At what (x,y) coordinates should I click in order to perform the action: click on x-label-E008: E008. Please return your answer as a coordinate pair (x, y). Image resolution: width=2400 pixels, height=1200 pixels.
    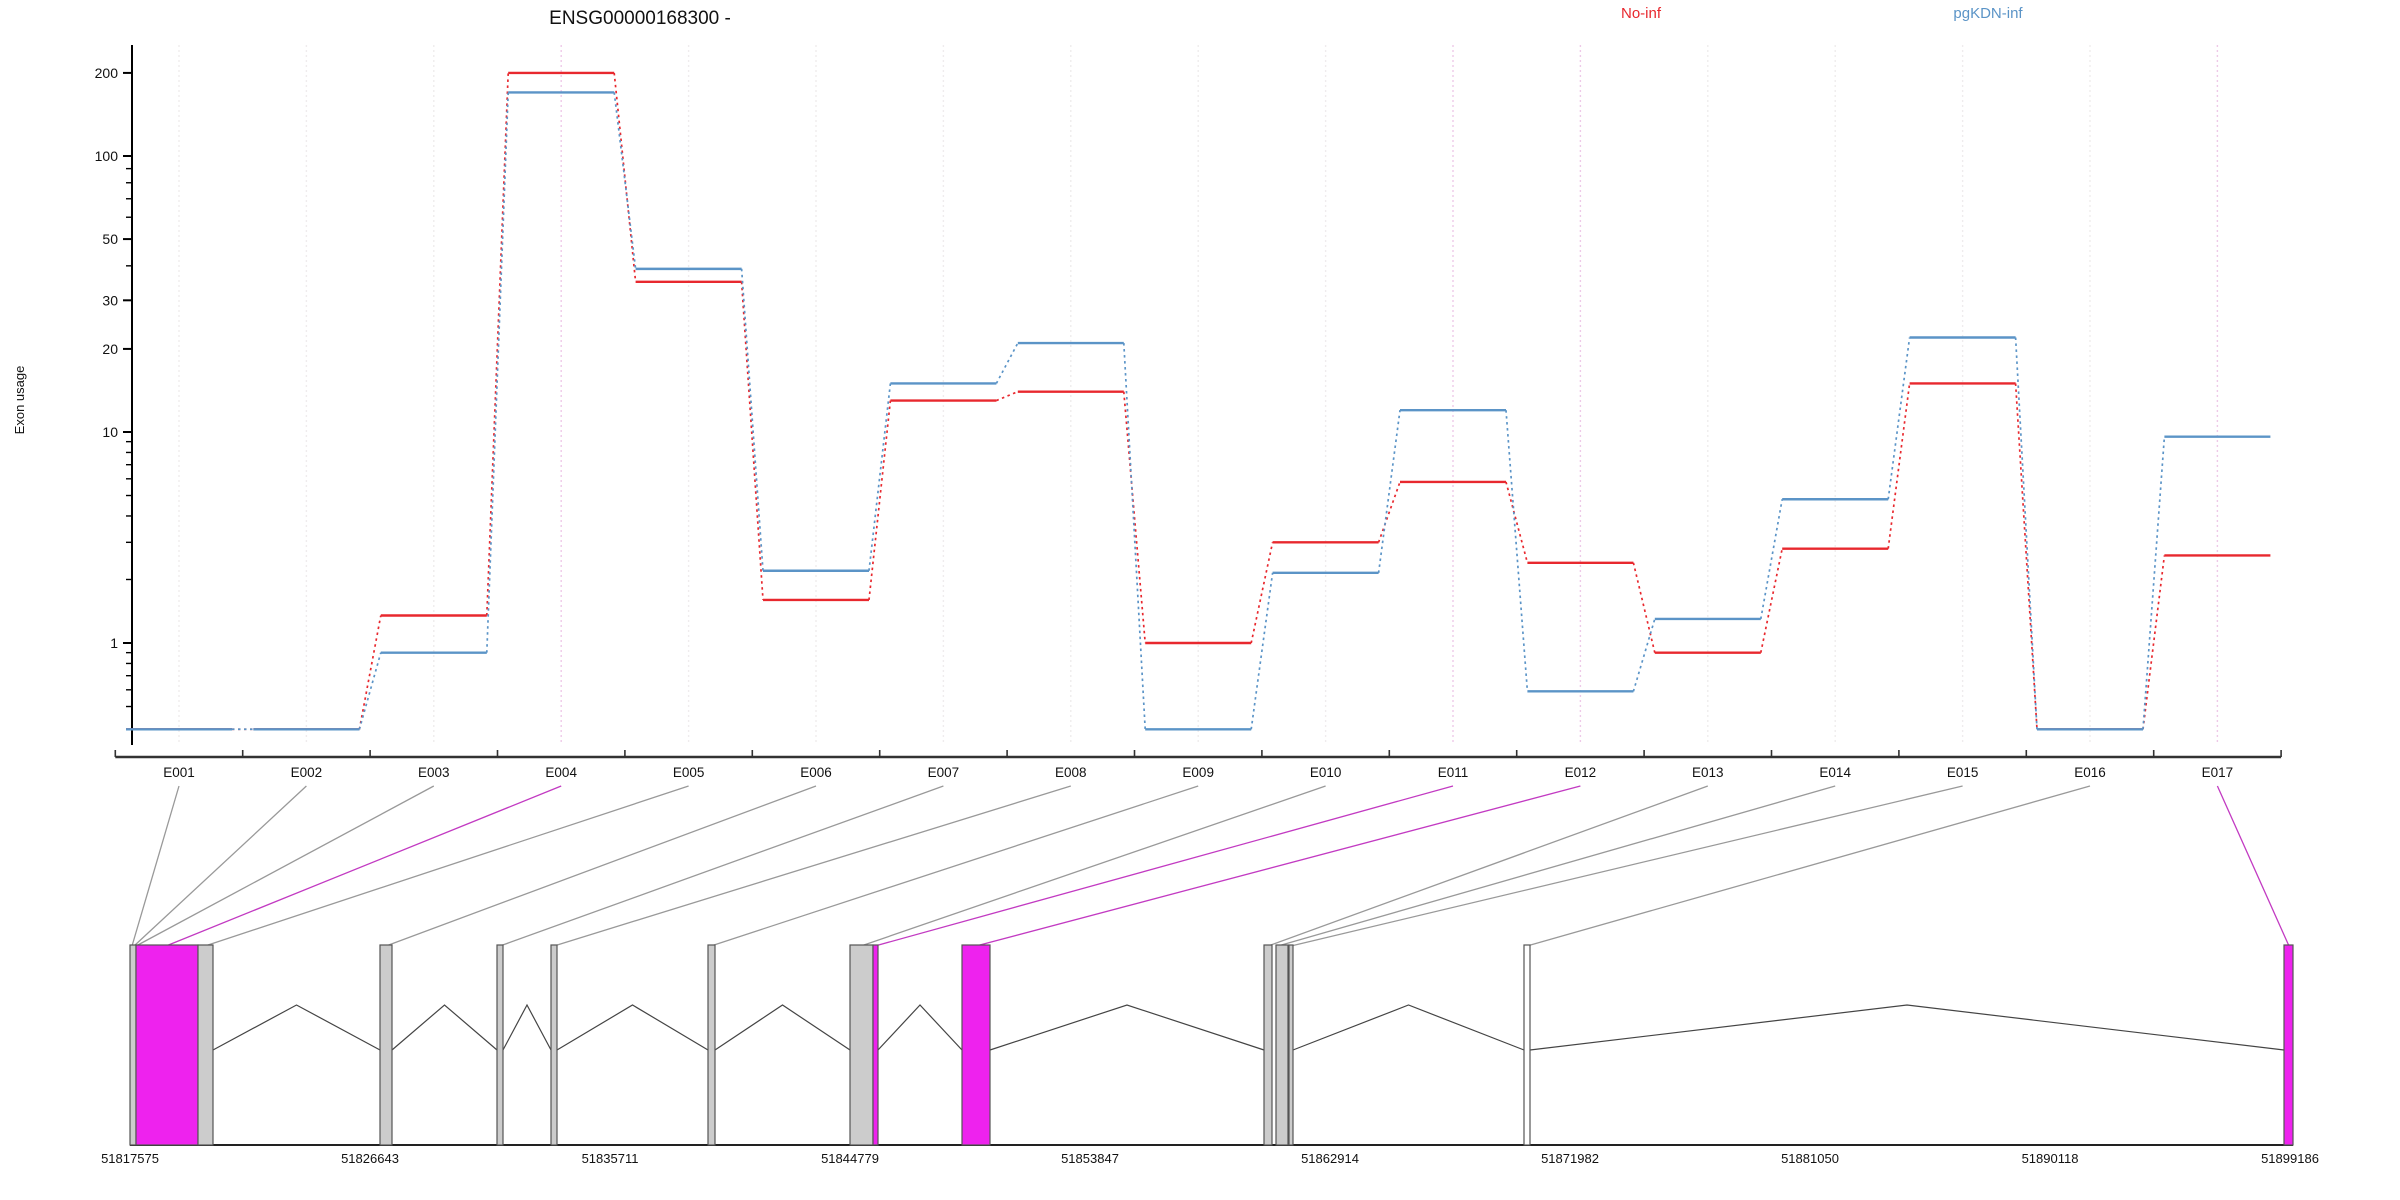
    Looking at the image, I should click on (1071, 772).